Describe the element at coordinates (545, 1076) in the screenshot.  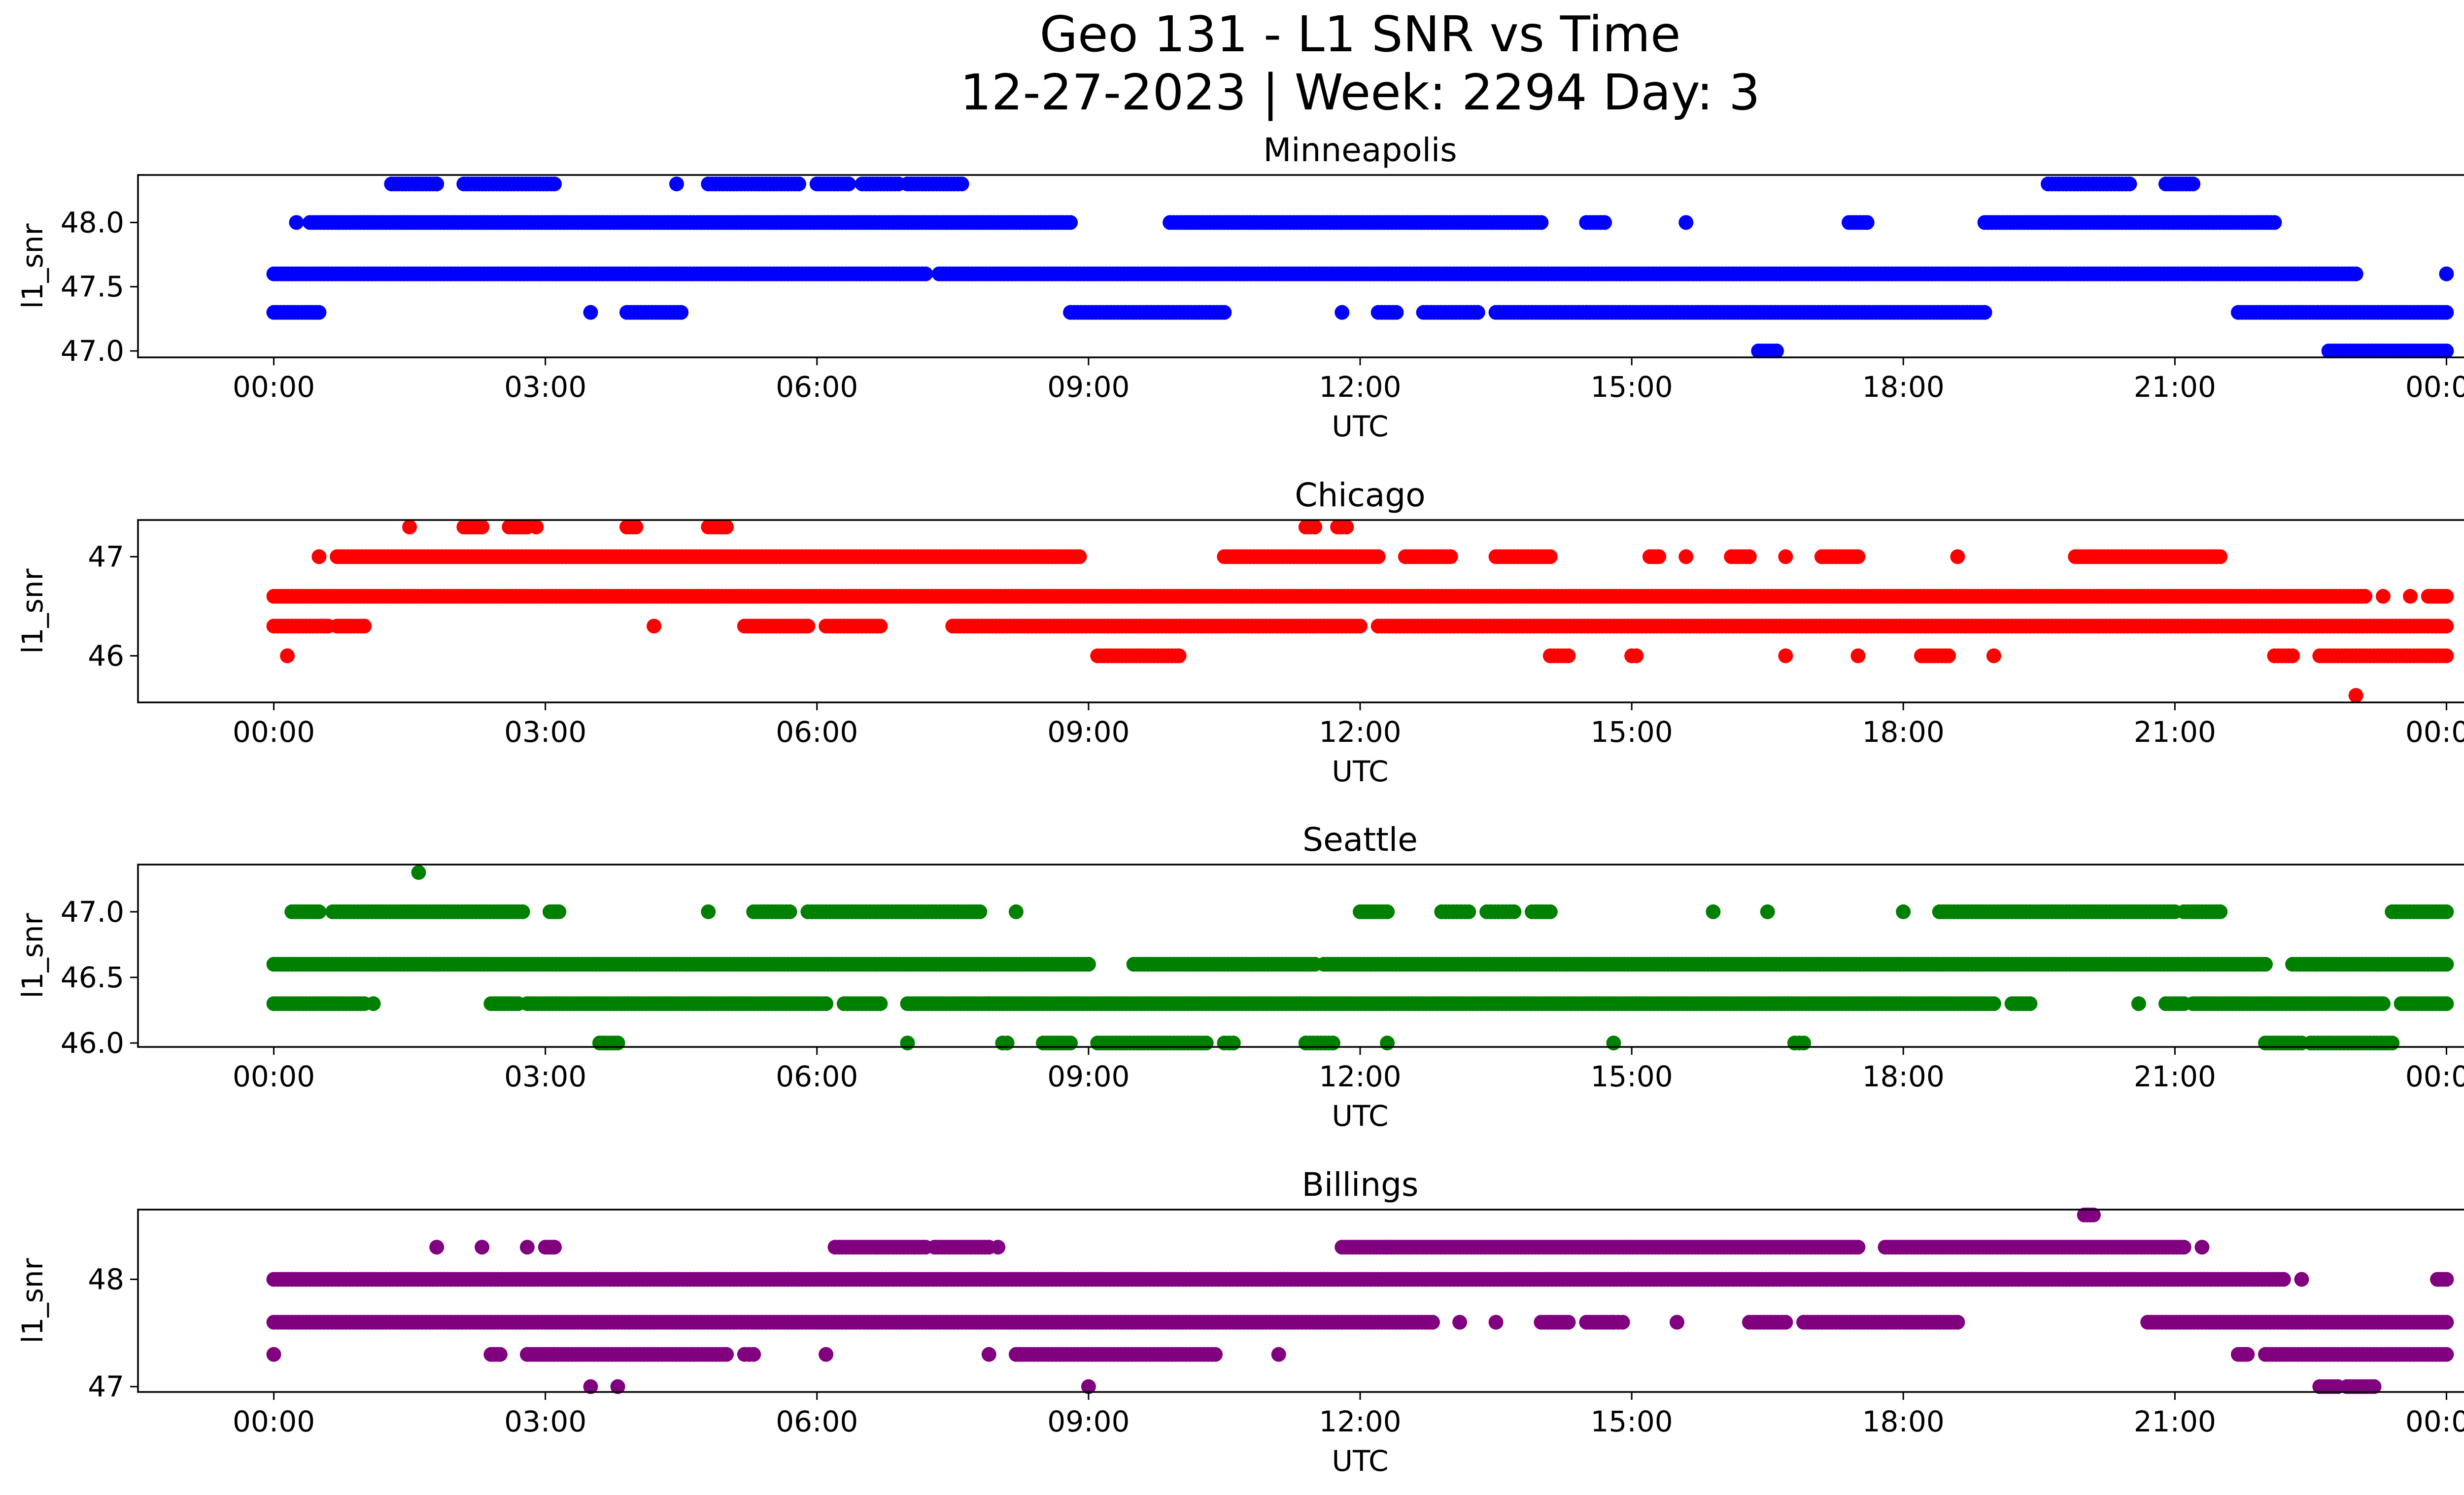
I see `seattle-x-tick-label: 03:00` at that location.